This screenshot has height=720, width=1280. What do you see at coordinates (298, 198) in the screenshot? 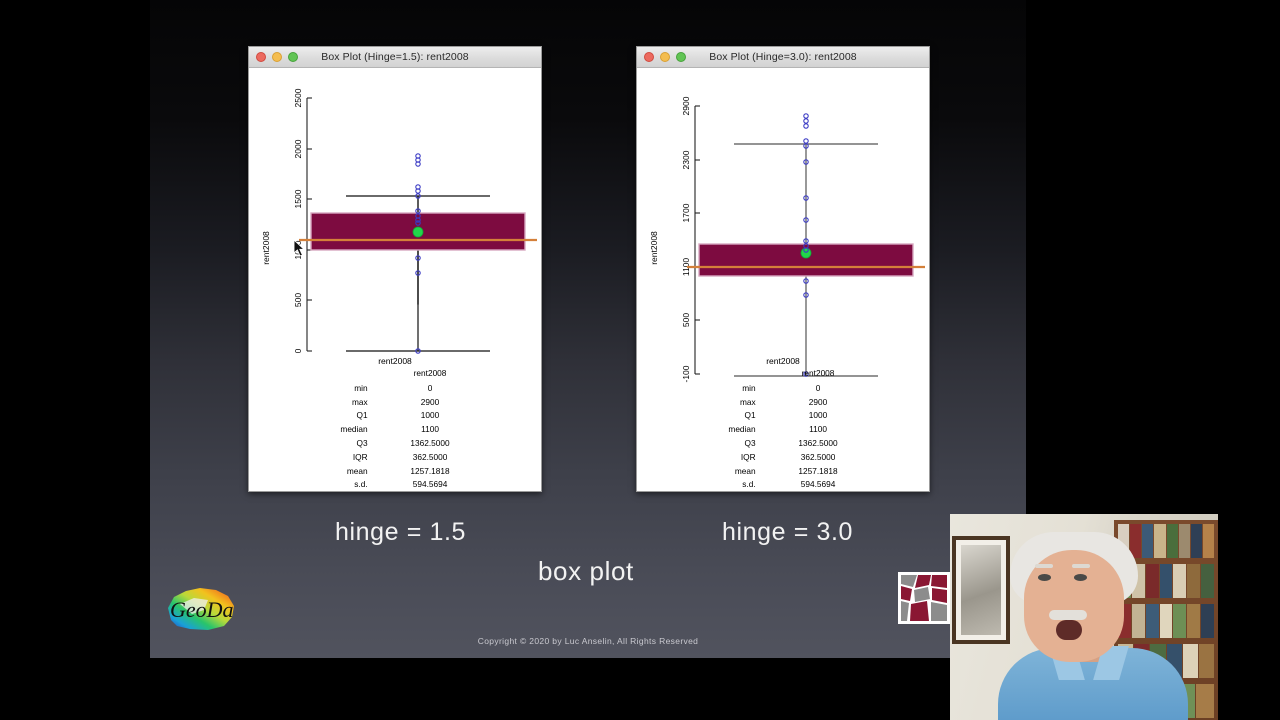
I see `svg-text: 1500` at bounding box center [298, 198].